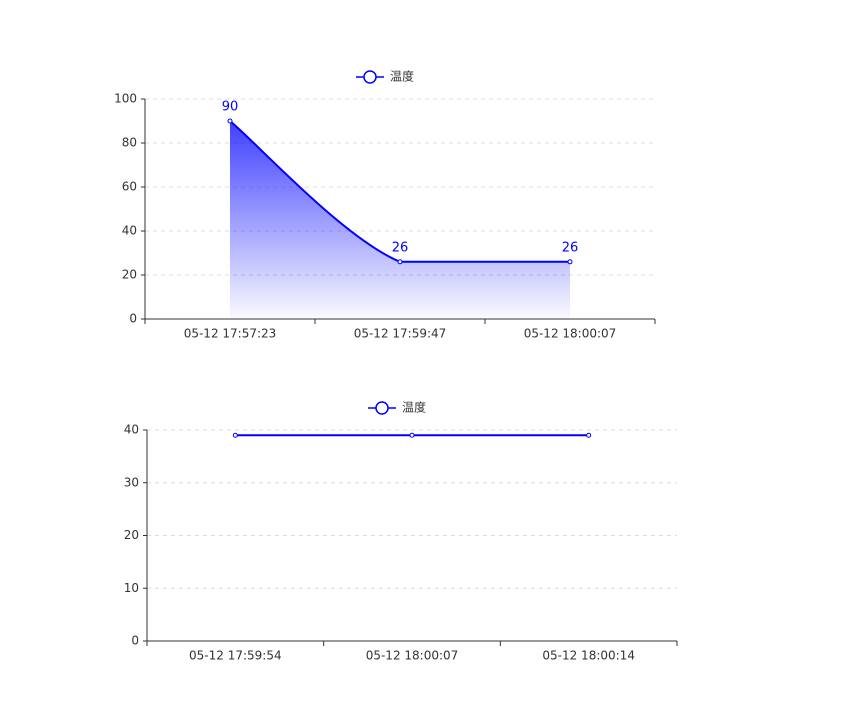 Image resolution: width=843 pixels, height=710 pixels. I want to click on x-tick-label: 05-12 17:59:47, so click(400, 334).